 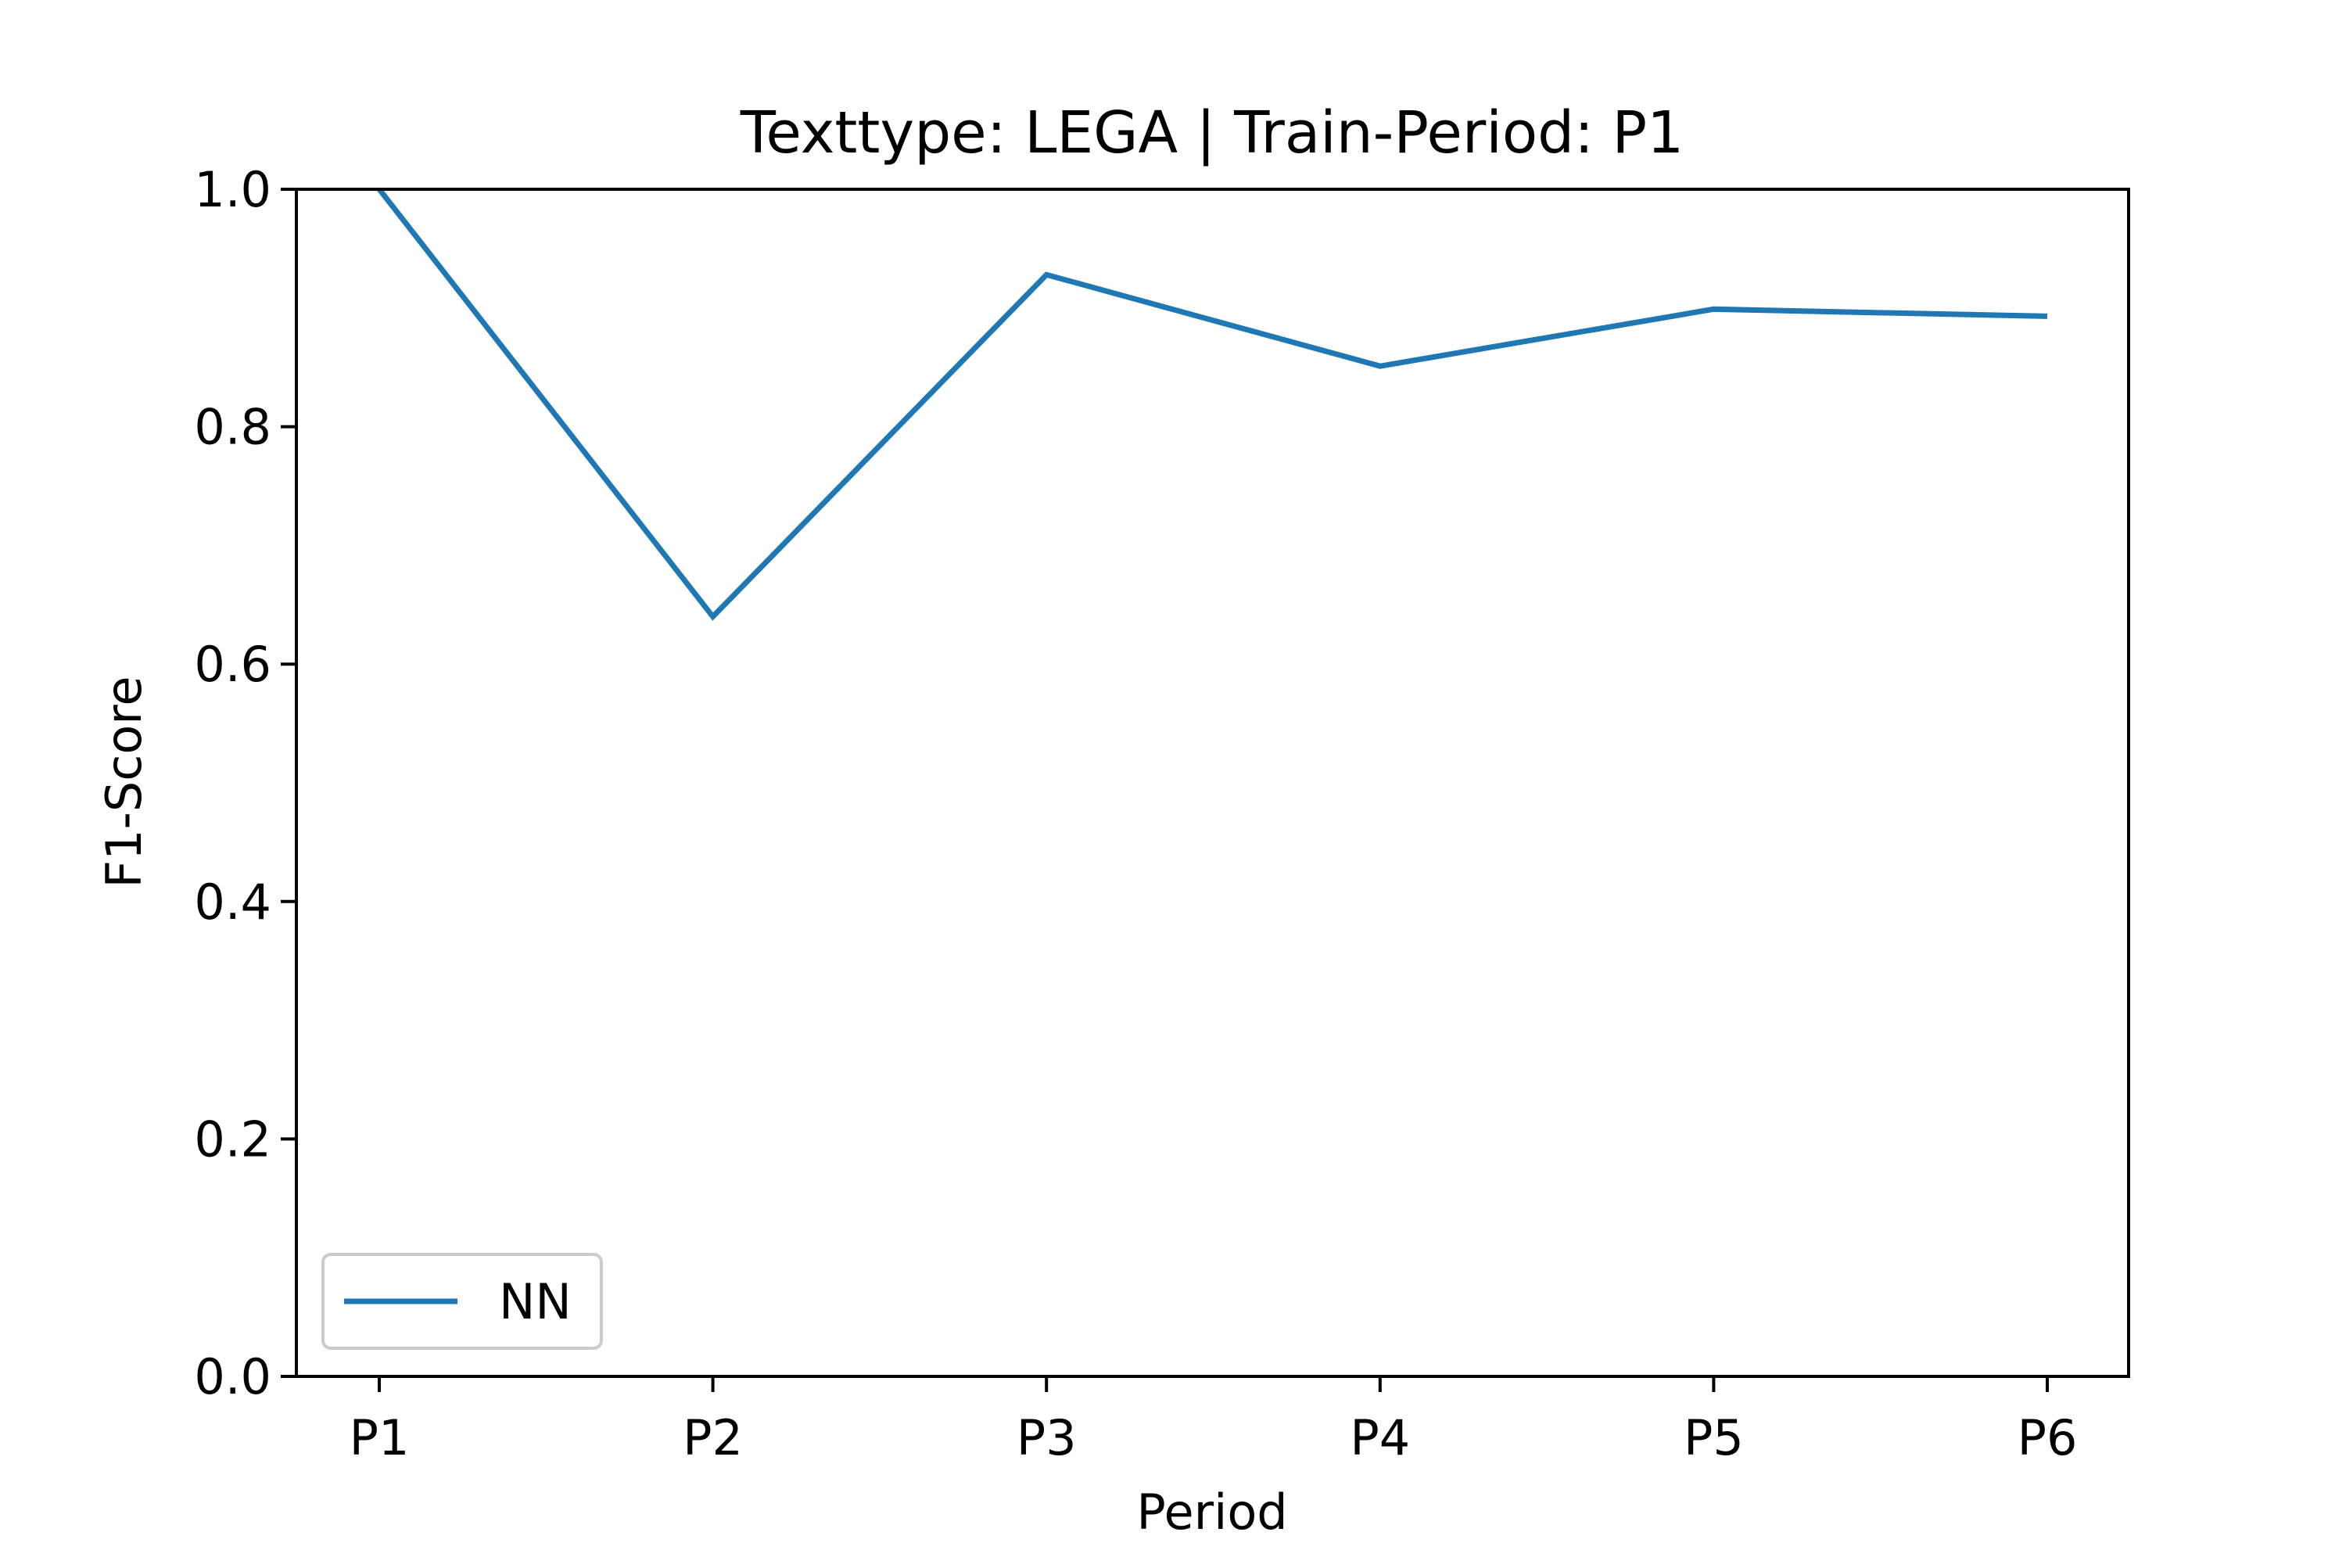 I want to click on legend-label-nn: NN, so click(x=536, y=1301).